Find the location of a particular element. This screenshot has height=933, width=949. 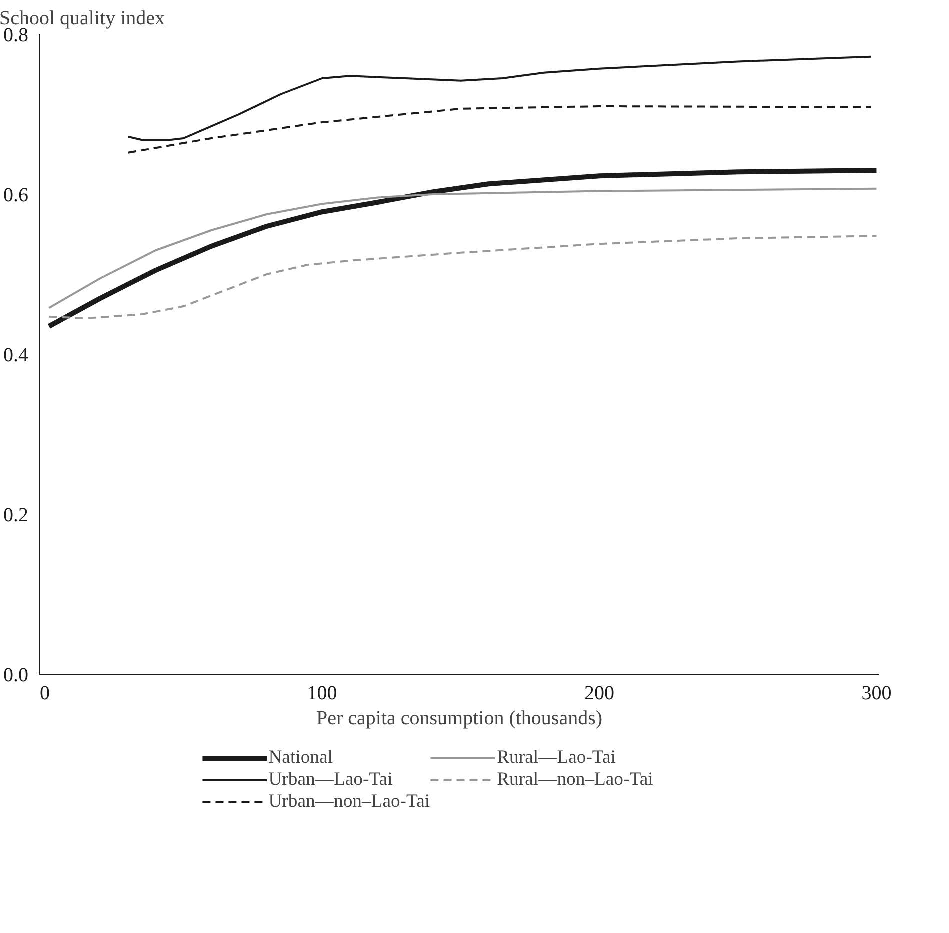

legend-label: Rural—non–Lao-Tai is located at coordinates (575, 779).